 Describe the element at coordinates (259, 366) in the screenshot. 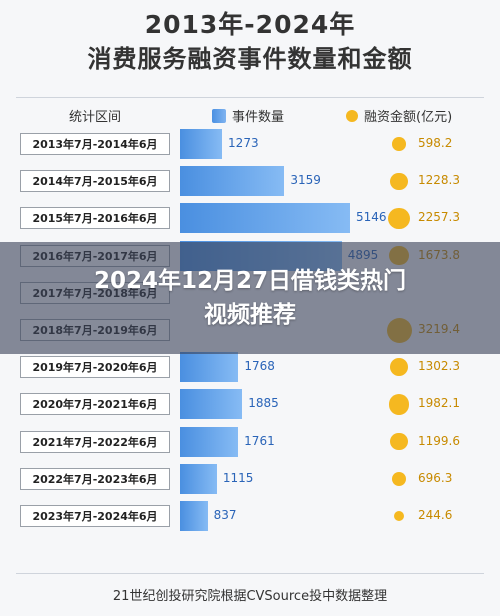

I see `count-value-label: 1768` at that location.